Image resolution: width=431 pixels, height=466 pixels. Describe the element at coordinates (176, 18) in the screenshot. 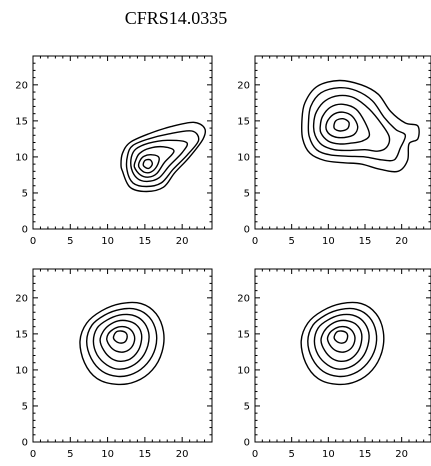

I see `figure-title: CFRS14.0335` at that location.